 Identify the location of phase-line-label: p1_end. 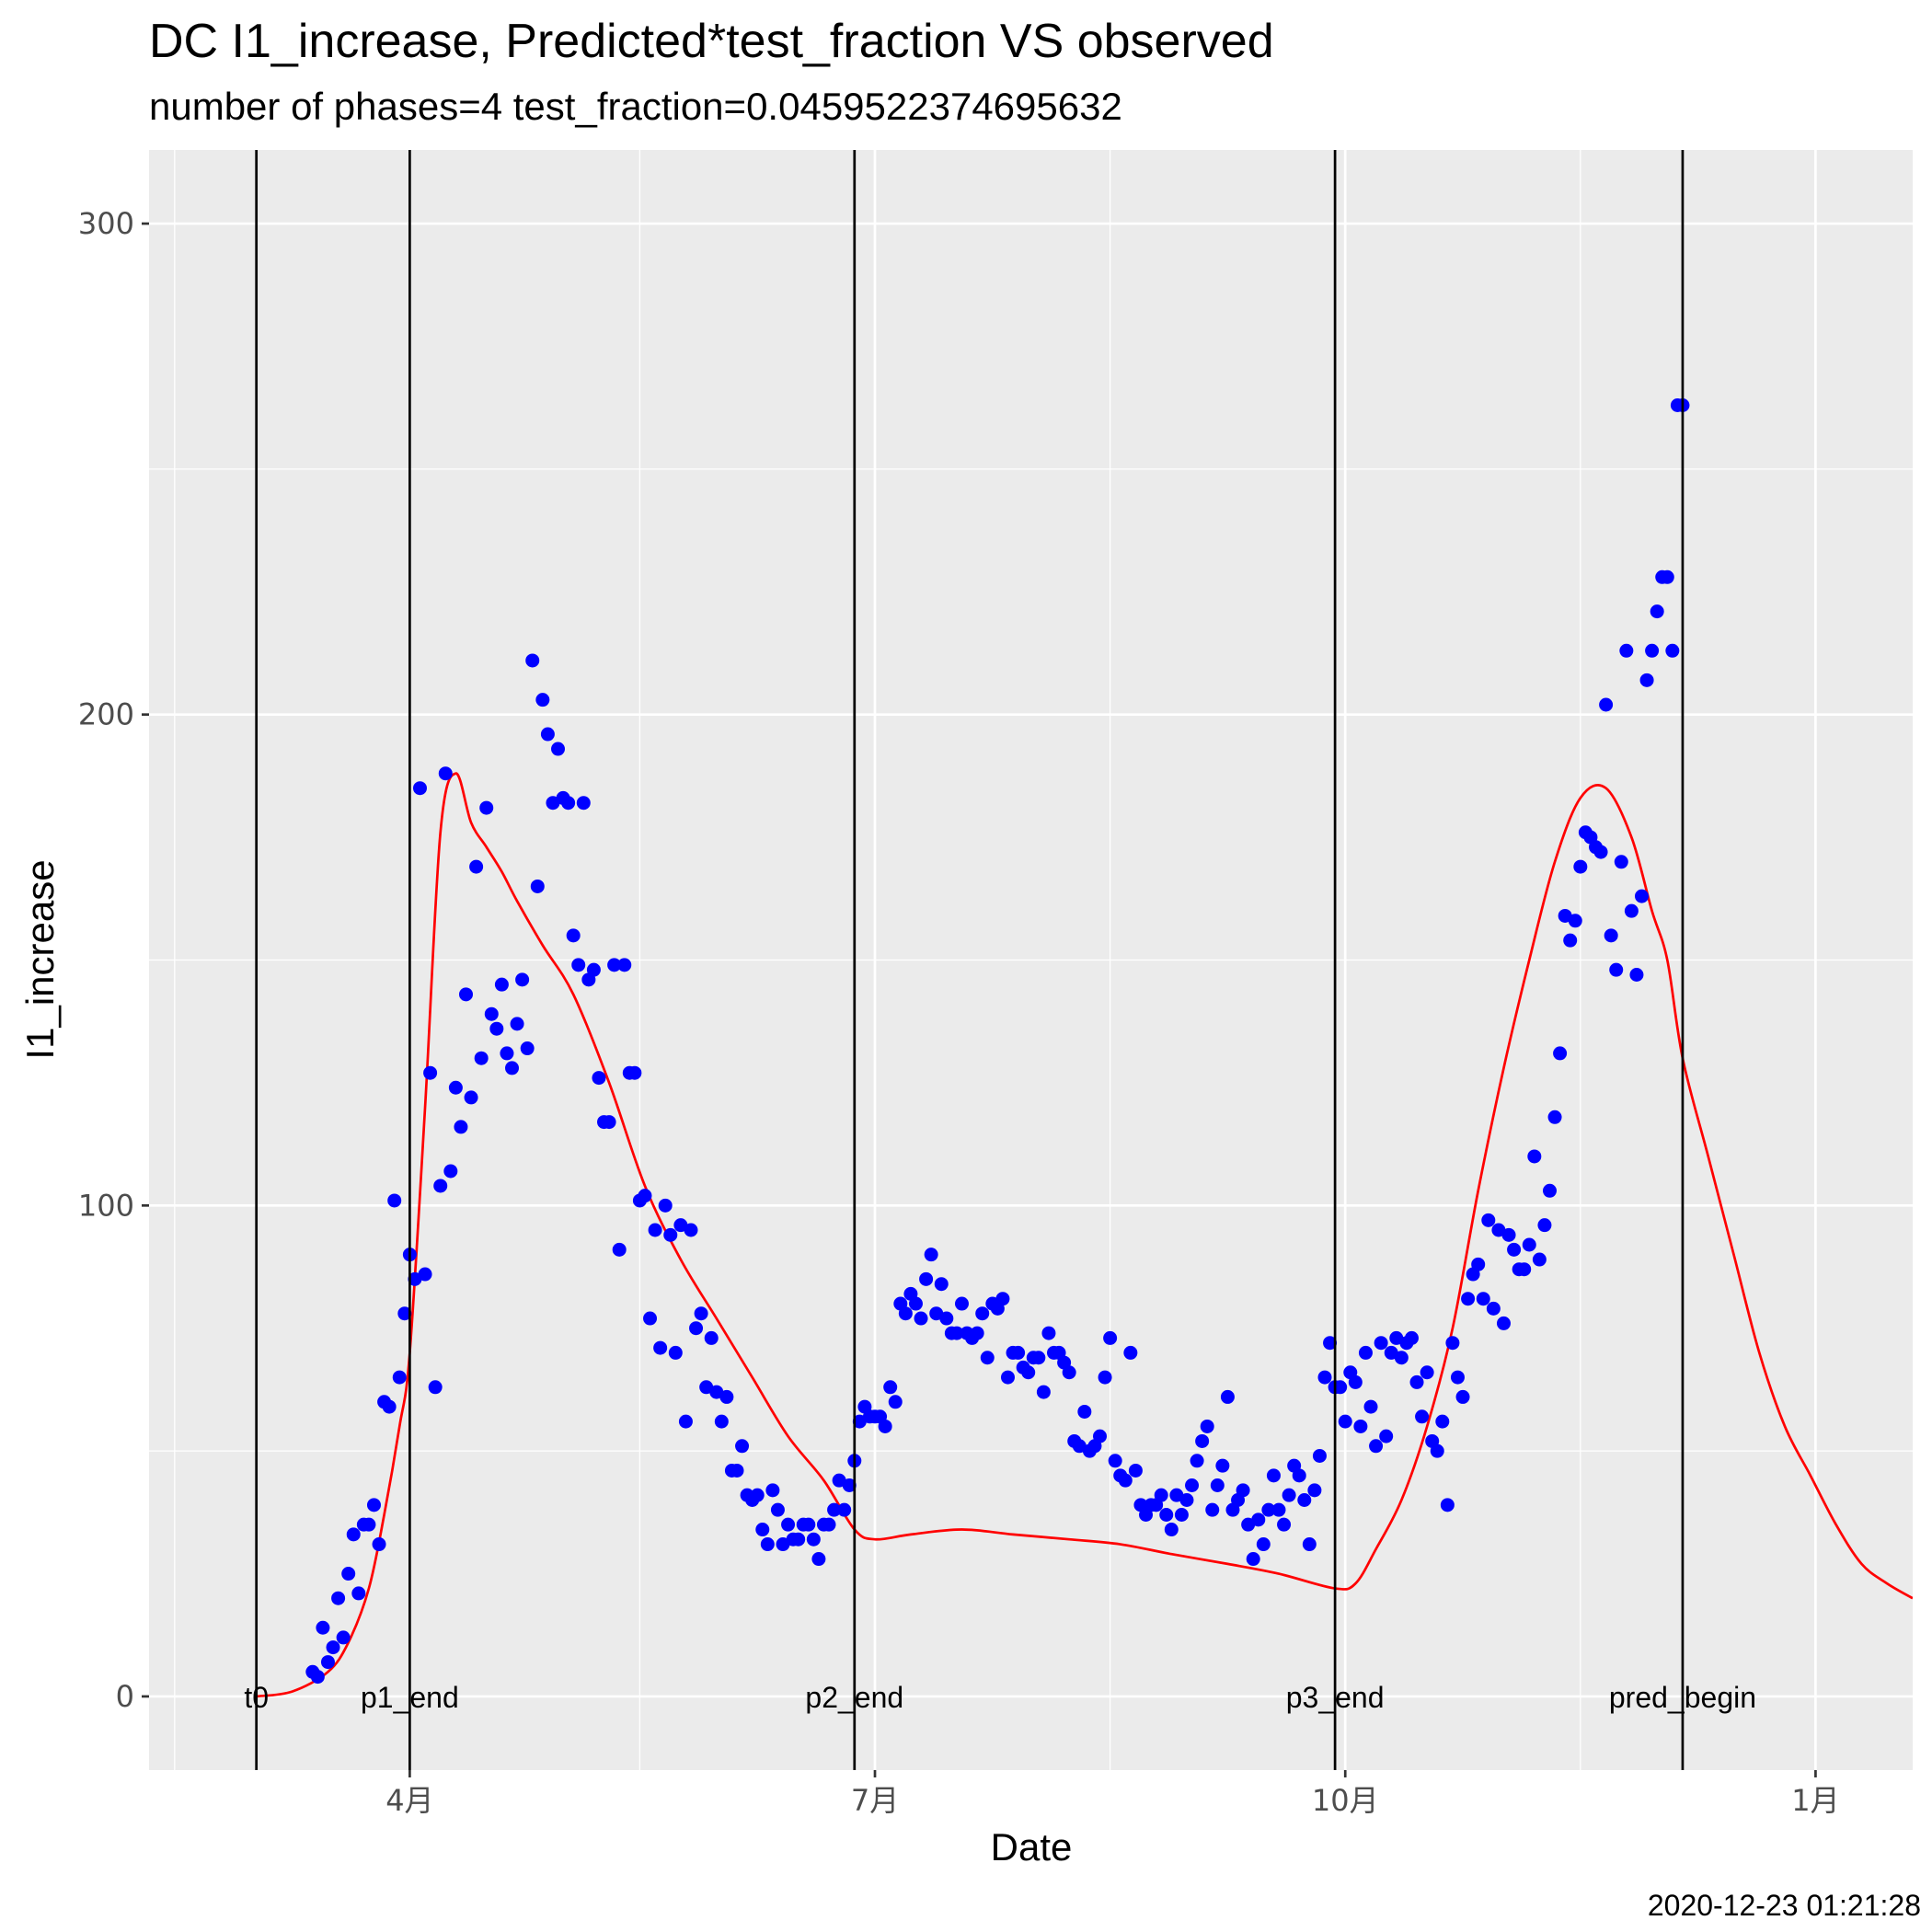
(410, 1697).